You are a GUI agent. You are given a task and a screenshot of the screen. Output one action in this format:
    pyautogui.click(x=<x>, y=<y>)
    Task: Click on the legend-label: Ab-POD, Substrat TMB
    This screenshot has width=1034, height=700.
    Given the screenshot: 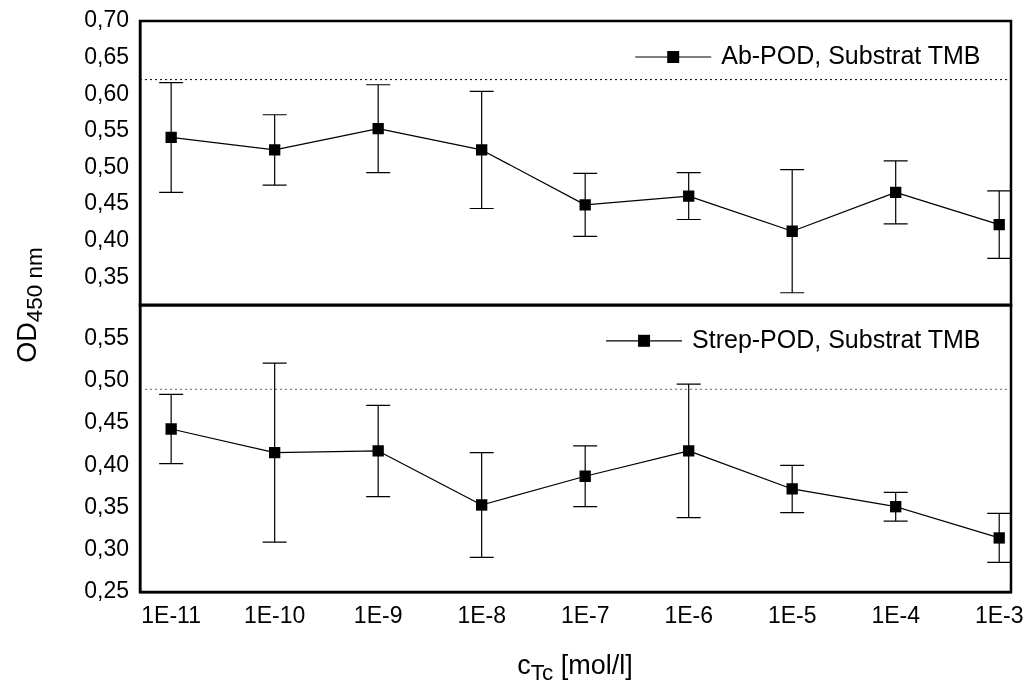 What is the action you would take?
    pyautogui.click(x=851, y=54)
    